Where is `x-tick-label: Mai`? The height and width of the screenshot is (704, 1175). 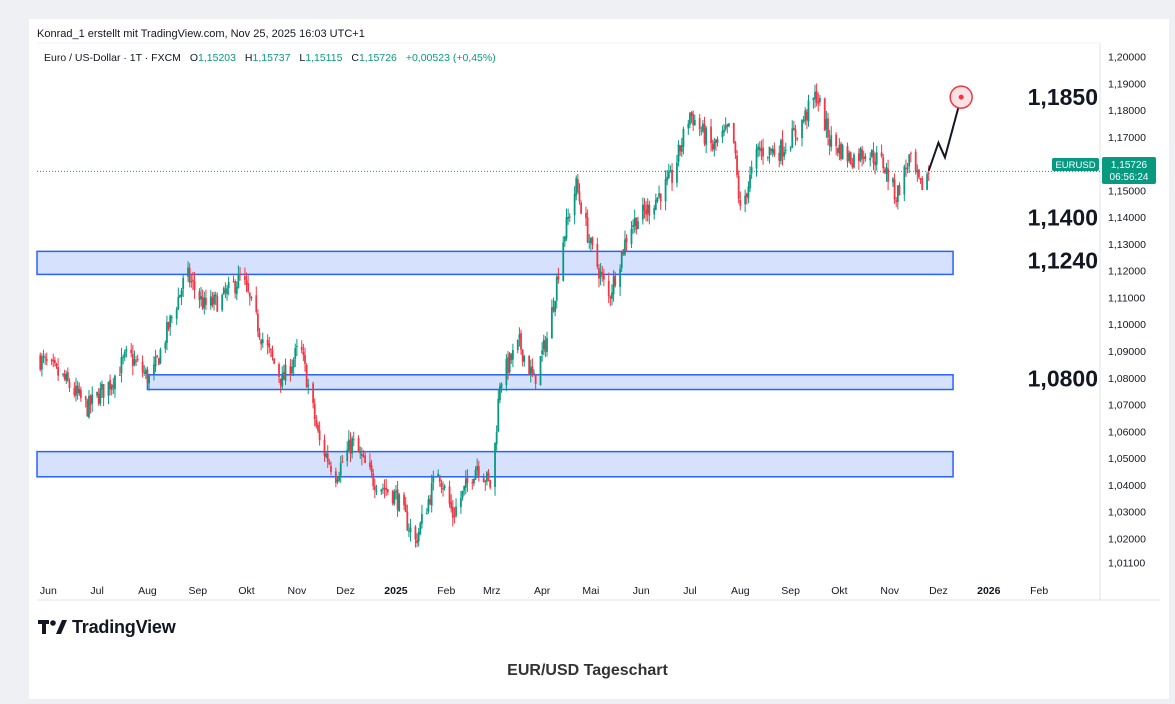 x-tick-label: Mai is located at coordinates (590, 591).